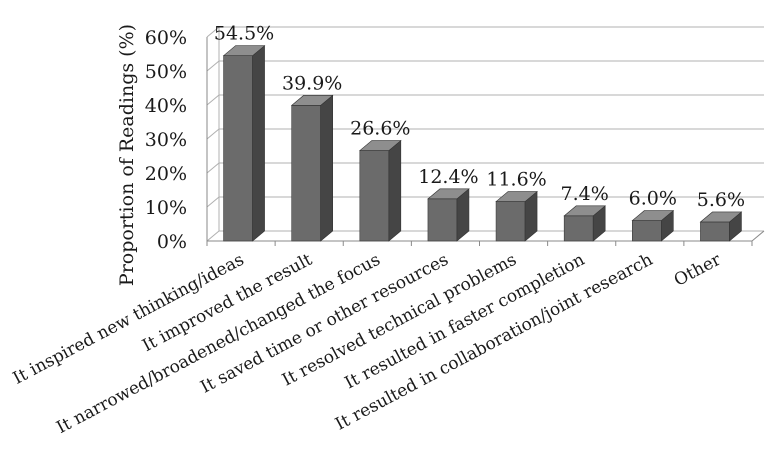 The width and height of the screenshot is (772, 471). What do you see at coordinates (127, 155) in the screenshot?
I see `y-axis-title: Proportion of Readings (%)` at bounding box center [127, 155].